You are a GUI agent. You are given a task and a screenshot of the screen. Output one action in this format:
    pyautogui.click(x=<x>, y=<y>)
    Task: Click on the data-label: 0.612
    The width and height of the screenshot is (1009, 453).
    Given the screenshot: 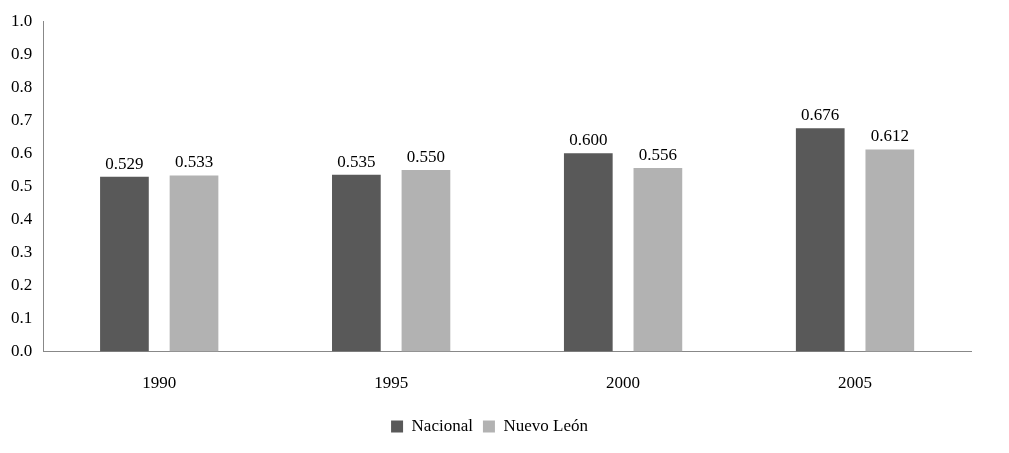 What is the action you would take?
    pyautogui.click(x=889, y=136)
    